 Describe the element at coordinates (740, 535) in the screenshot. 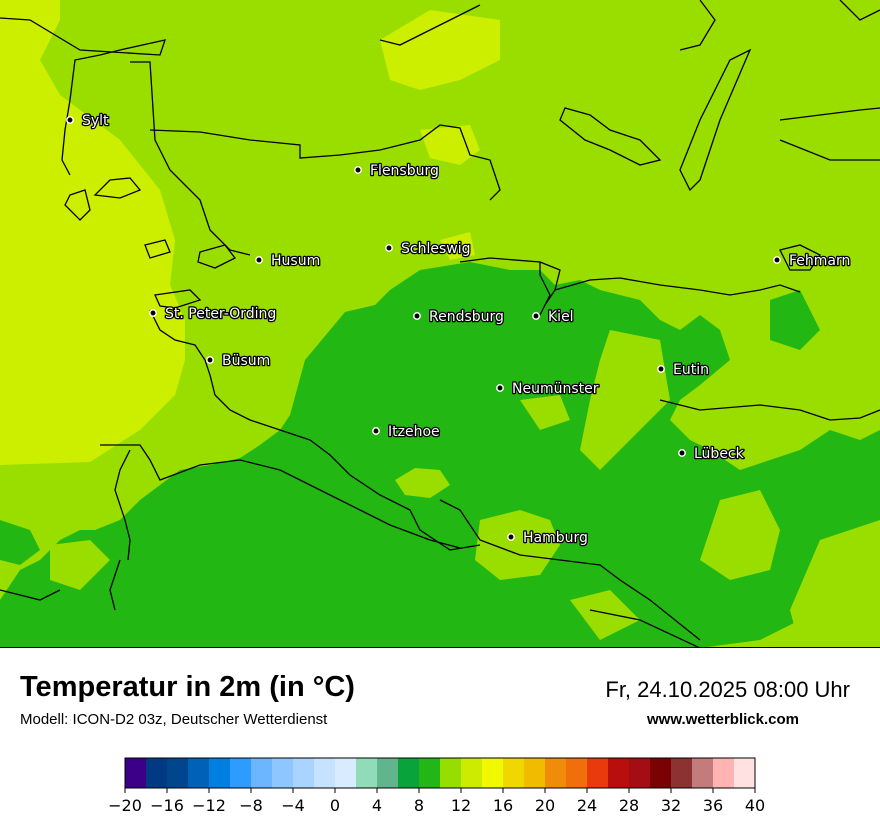

I see `mid-patch-se` at that location.